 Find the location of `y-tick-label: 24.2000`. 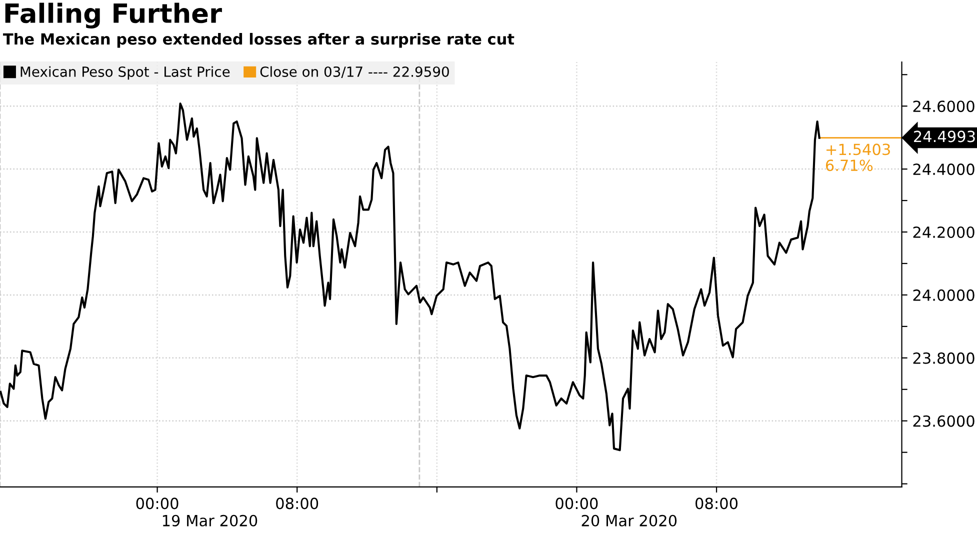

y-tick-label: 24.2000 is located at coordinates (943, 232).